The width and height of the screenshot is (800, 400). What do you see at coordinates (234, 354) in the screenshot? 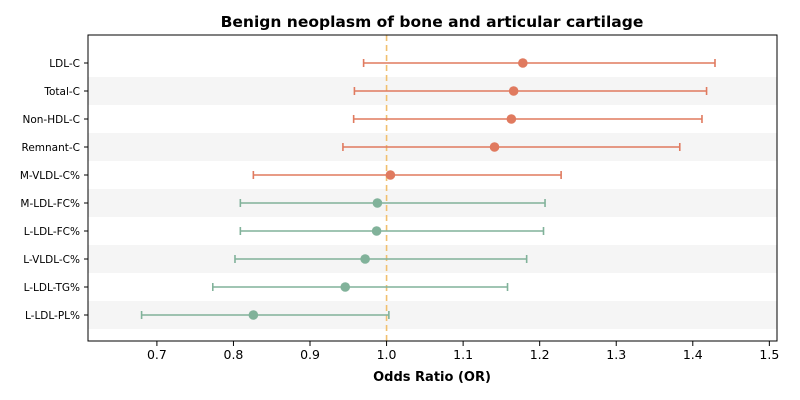
I see `x-tick-label: 0.8` at bounding box center [234, 354].